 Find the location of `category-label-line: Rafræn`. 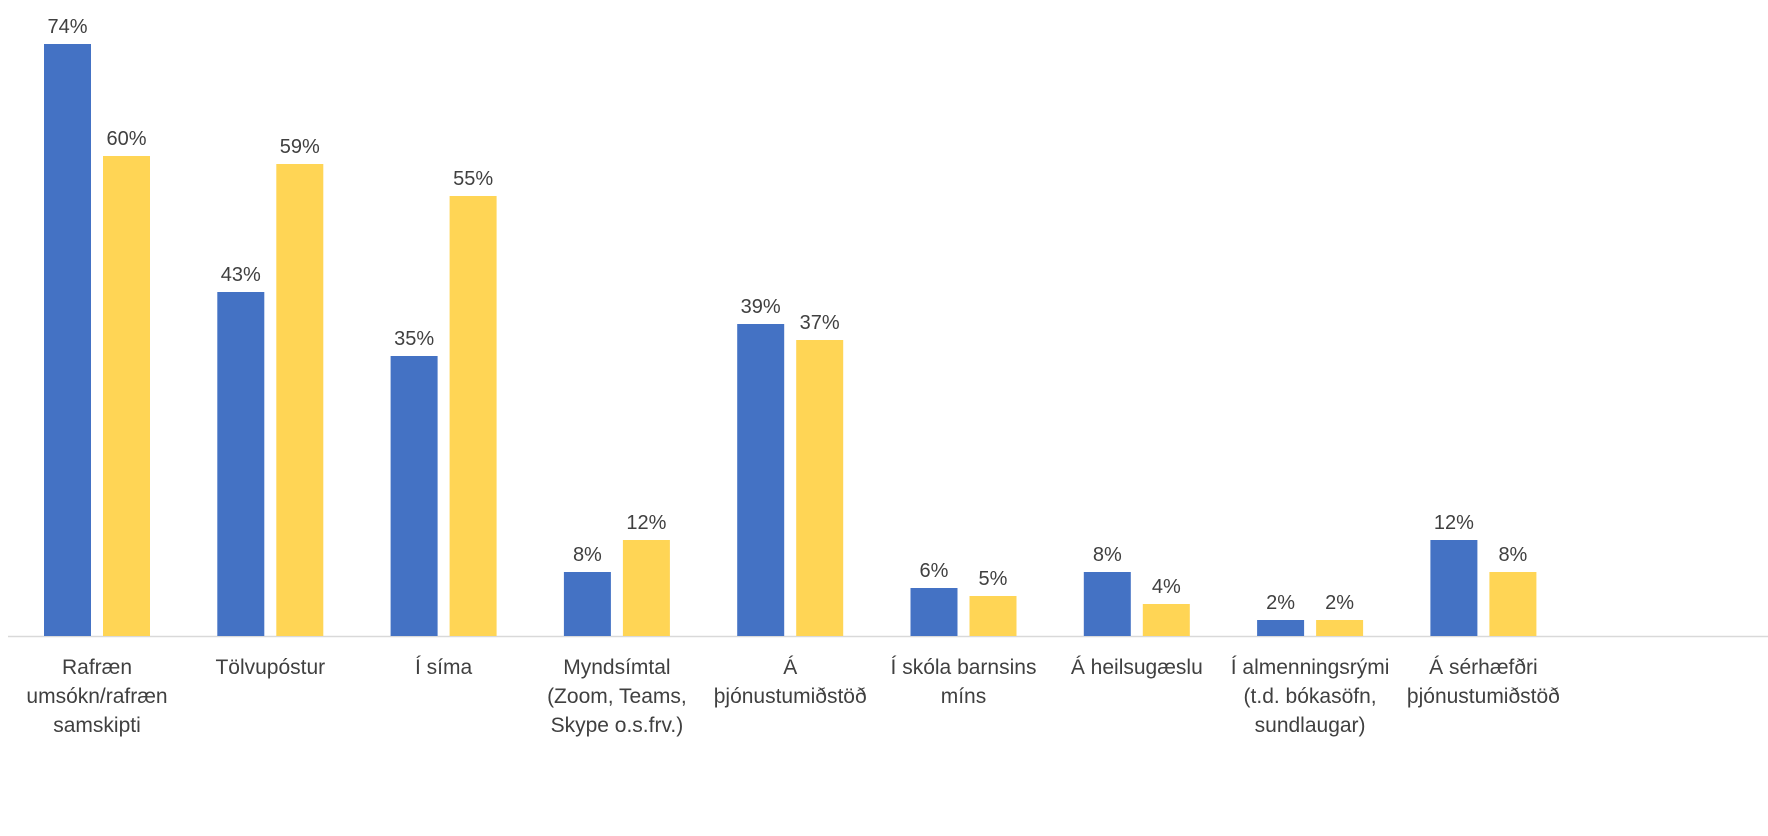

category-label-line: Rafræn is located at coordinates (97, 667).